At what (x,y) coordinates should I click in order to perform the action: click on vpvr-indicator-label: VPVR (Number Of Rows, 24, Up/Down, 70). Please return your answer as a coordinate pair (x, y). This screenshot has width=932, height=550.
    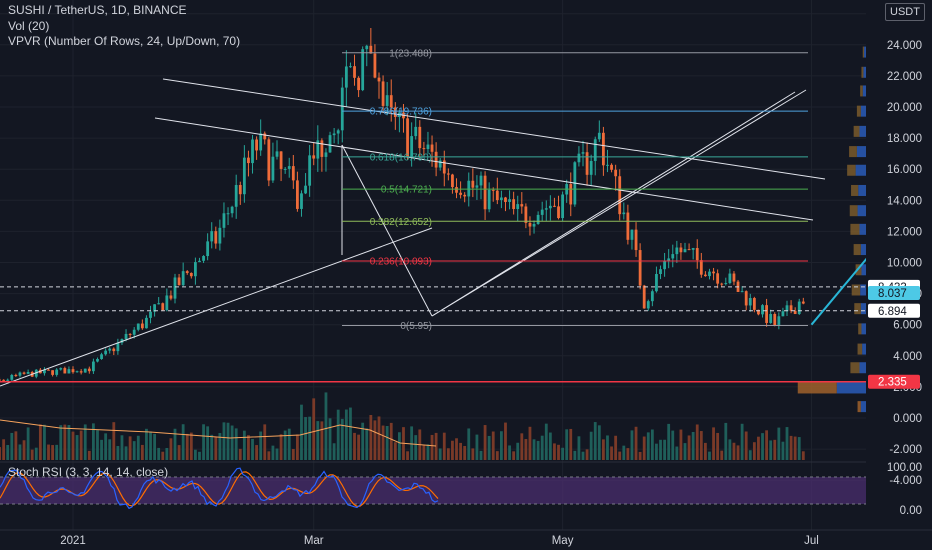
    Looking at the image, I should click on (124, 41).